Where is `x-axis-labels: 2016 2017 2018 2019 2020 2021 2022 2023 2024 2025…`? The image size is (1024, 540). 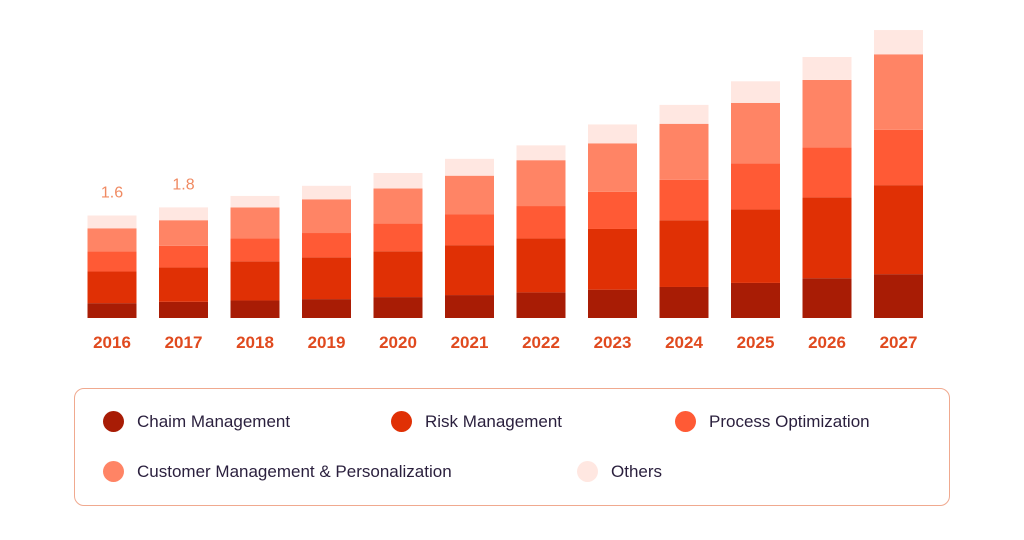 x-axis-labels: 2016 2017 2018 2019 2020 2021 2022 2023 2024 2025… is located at coordinates (505, 342).